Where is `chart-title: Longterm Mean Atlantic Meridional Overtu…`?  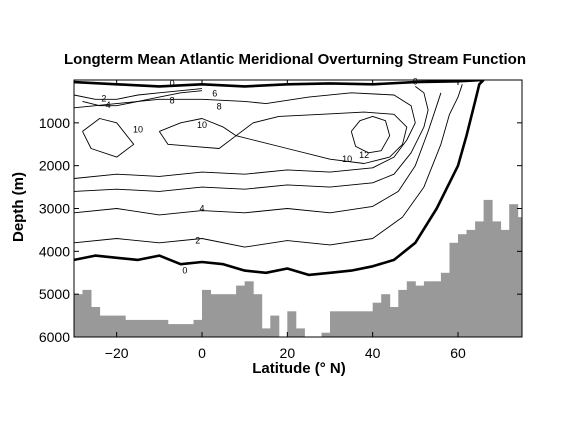 chart-title: Longterm Mean Atlantic Meridional Overtu… is located at coordinates (295, 59).